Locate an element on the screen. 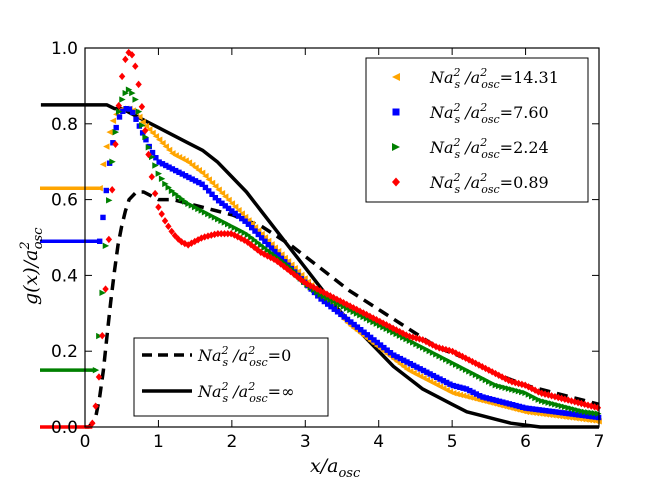 Image resolution: width=664 pixels, height=491 pixels. y-tick-label: 0.6 is located at coordinates (64, 201).